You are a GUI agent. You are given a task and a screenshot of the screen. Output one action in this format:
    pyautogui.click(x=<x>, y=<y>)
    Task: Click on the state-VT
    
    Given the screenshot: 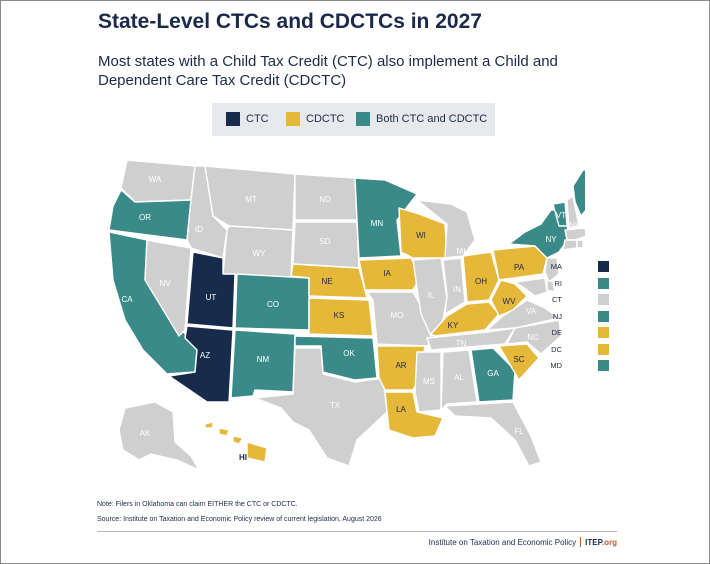 What is the action you would take?
    pyautogui.click(x=560, y=214)
    